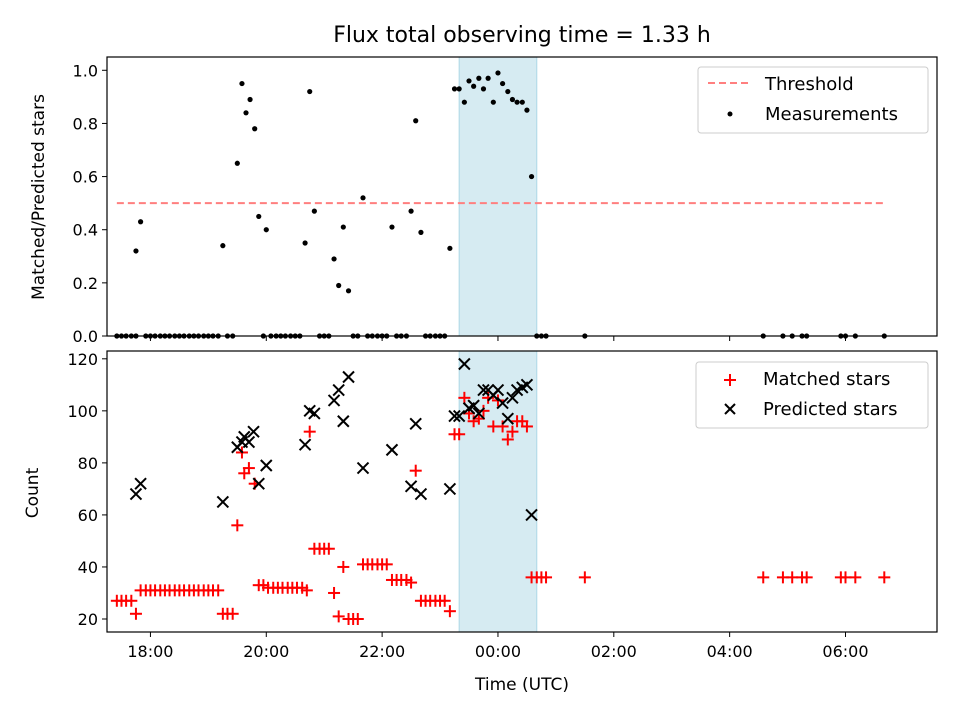  What do you see at coordinates (521, 685) in the screenshot?
I see `x-axis-label: Time (UTC)` at bounding box center [521, 685].